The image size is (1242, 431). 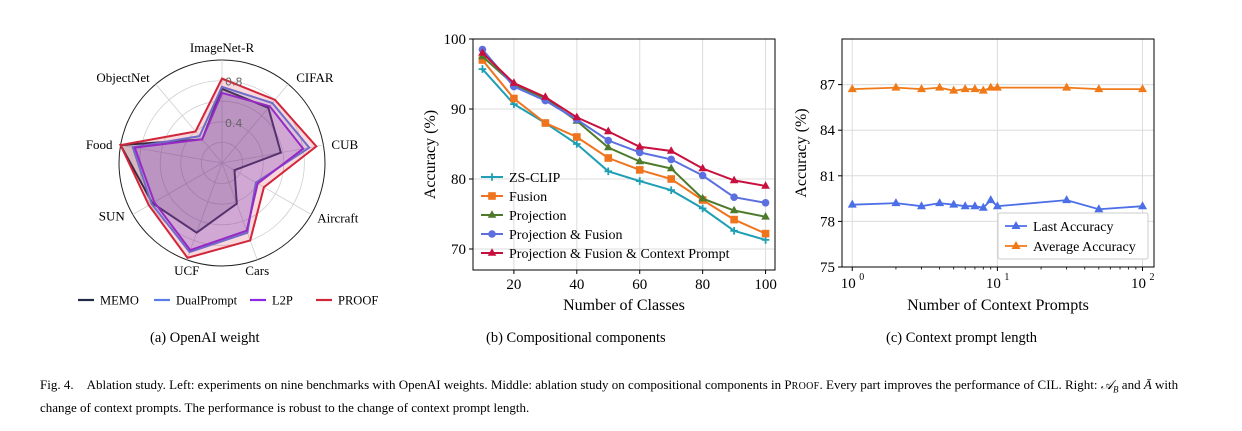 I want to click on plot-frame, so click(x=624, y=154).